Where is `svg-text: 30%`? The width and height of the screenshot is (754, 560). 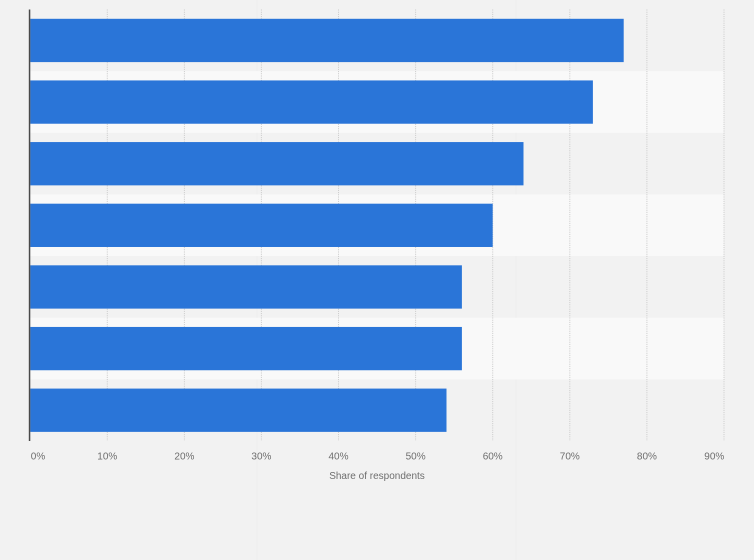 svg-text: 30% is located at coordinates (261, 457).